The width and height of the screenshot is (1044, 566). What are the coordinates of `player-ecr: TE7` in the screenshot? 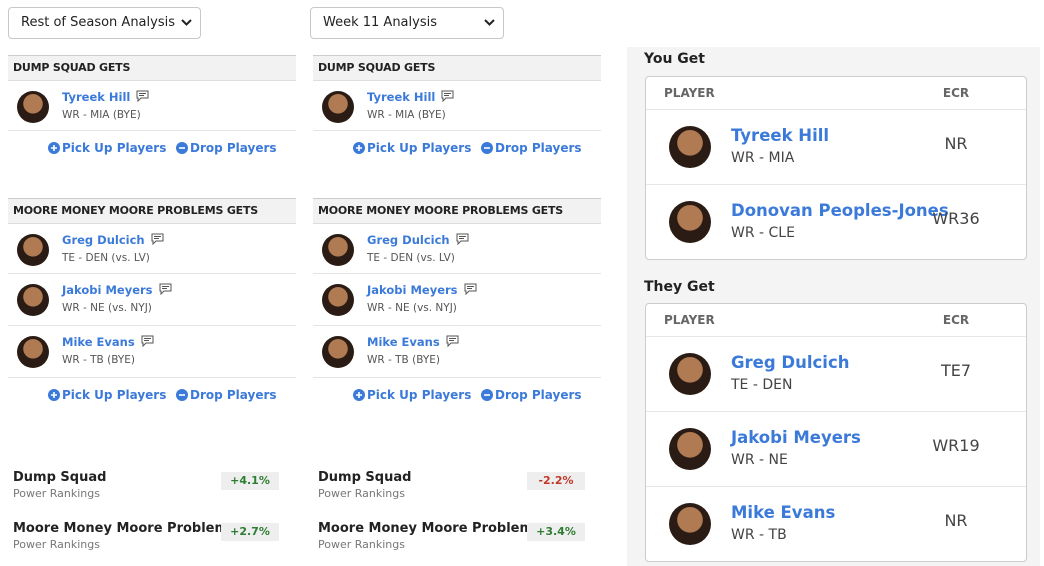 It's located at (956, 370).